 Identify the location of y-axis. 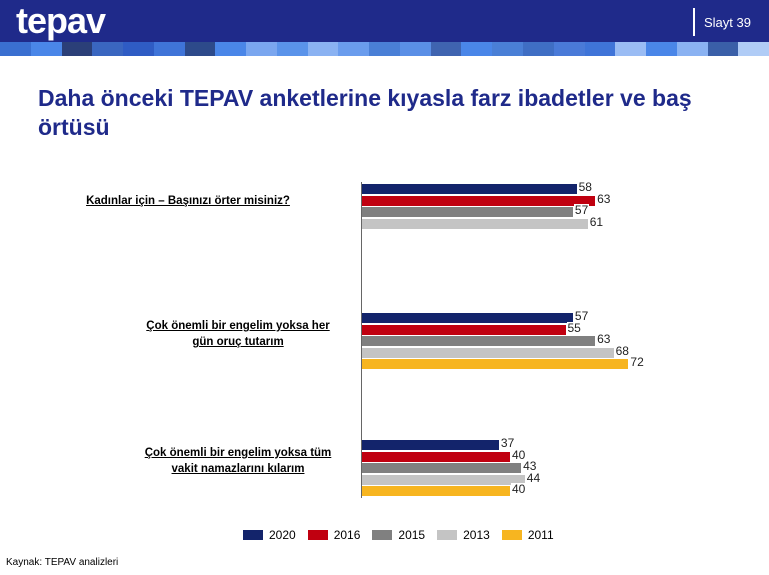
(361, 340).